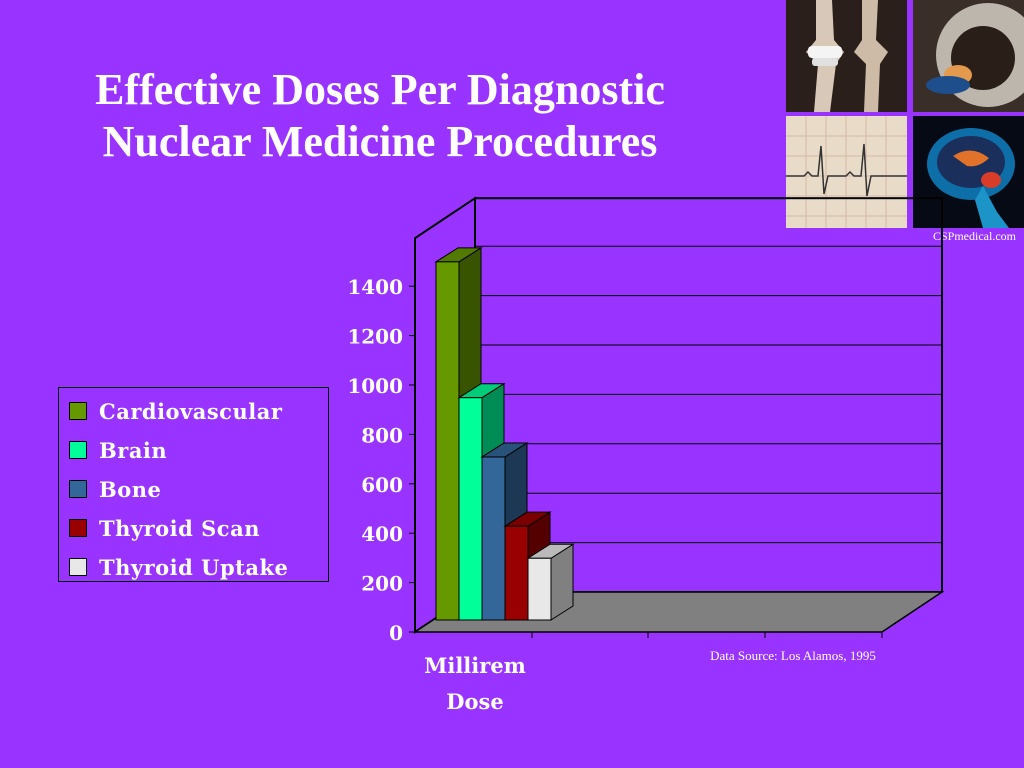 This screenshot has height=768, width=1024. I want to click on legend-label: Brain, so click(133, 450).